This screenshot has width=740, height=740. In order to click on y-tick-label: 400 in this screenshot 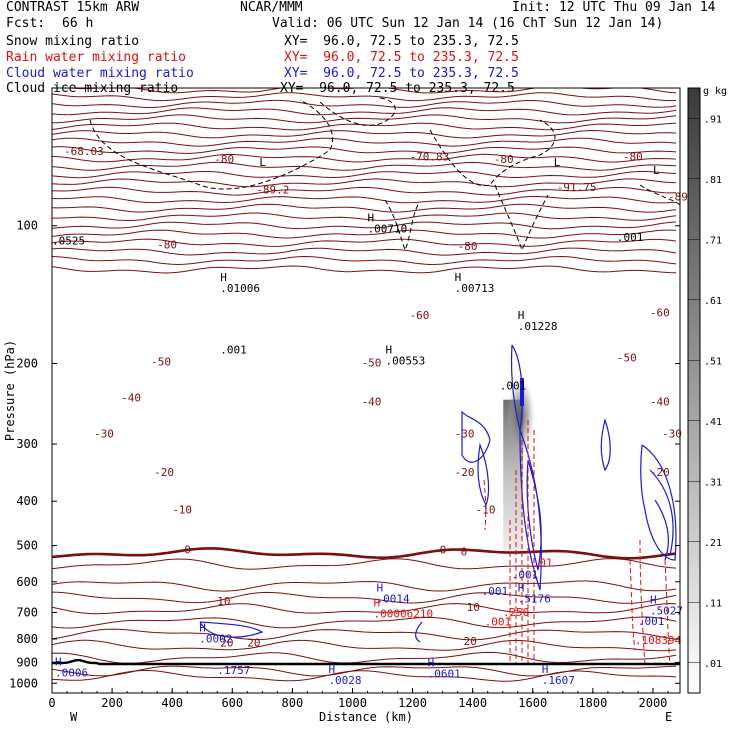, I will do `click(27, 501)`.